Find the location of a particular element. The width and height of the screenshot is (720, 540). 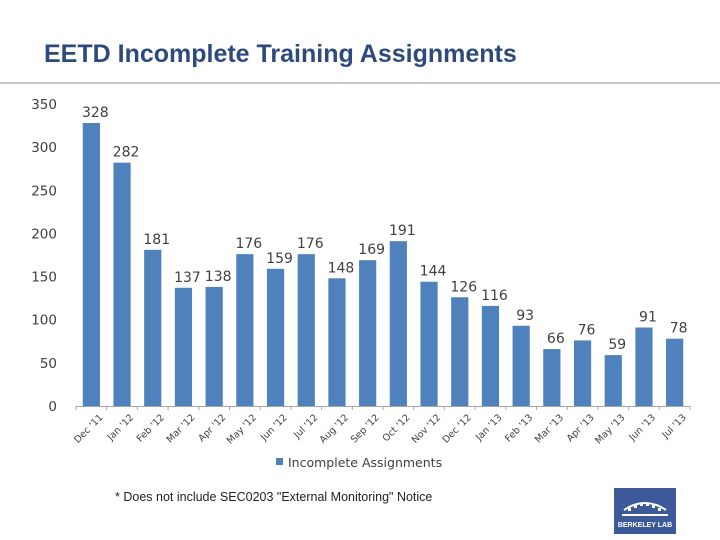

logo-background is located at coordinates (645, 511).